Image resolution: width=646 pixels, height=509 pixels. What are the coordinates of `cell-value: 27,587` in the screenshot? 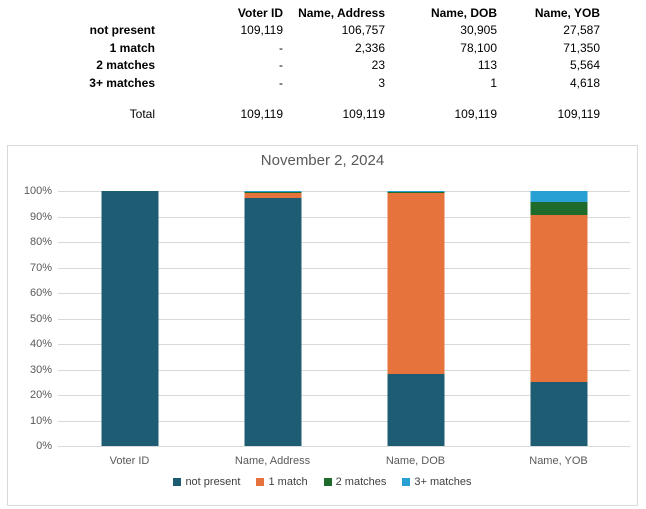 It's located at (581, 30).